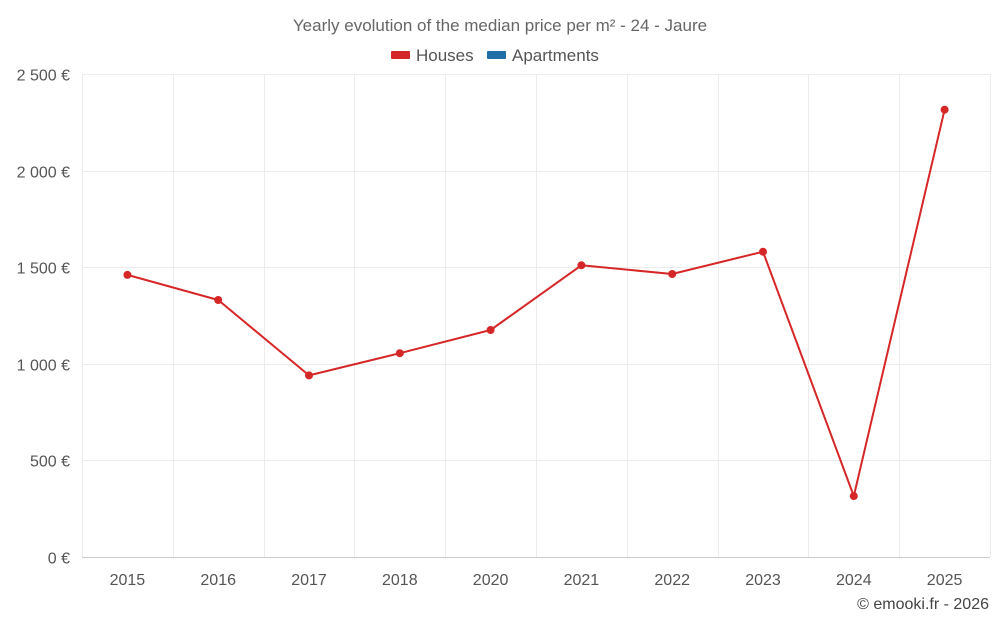 This screenshot has width=1000, height=625. Describe the element at coordinates (672, 580) in the screenshot. I see `x-tick-label: 2022` at that location.